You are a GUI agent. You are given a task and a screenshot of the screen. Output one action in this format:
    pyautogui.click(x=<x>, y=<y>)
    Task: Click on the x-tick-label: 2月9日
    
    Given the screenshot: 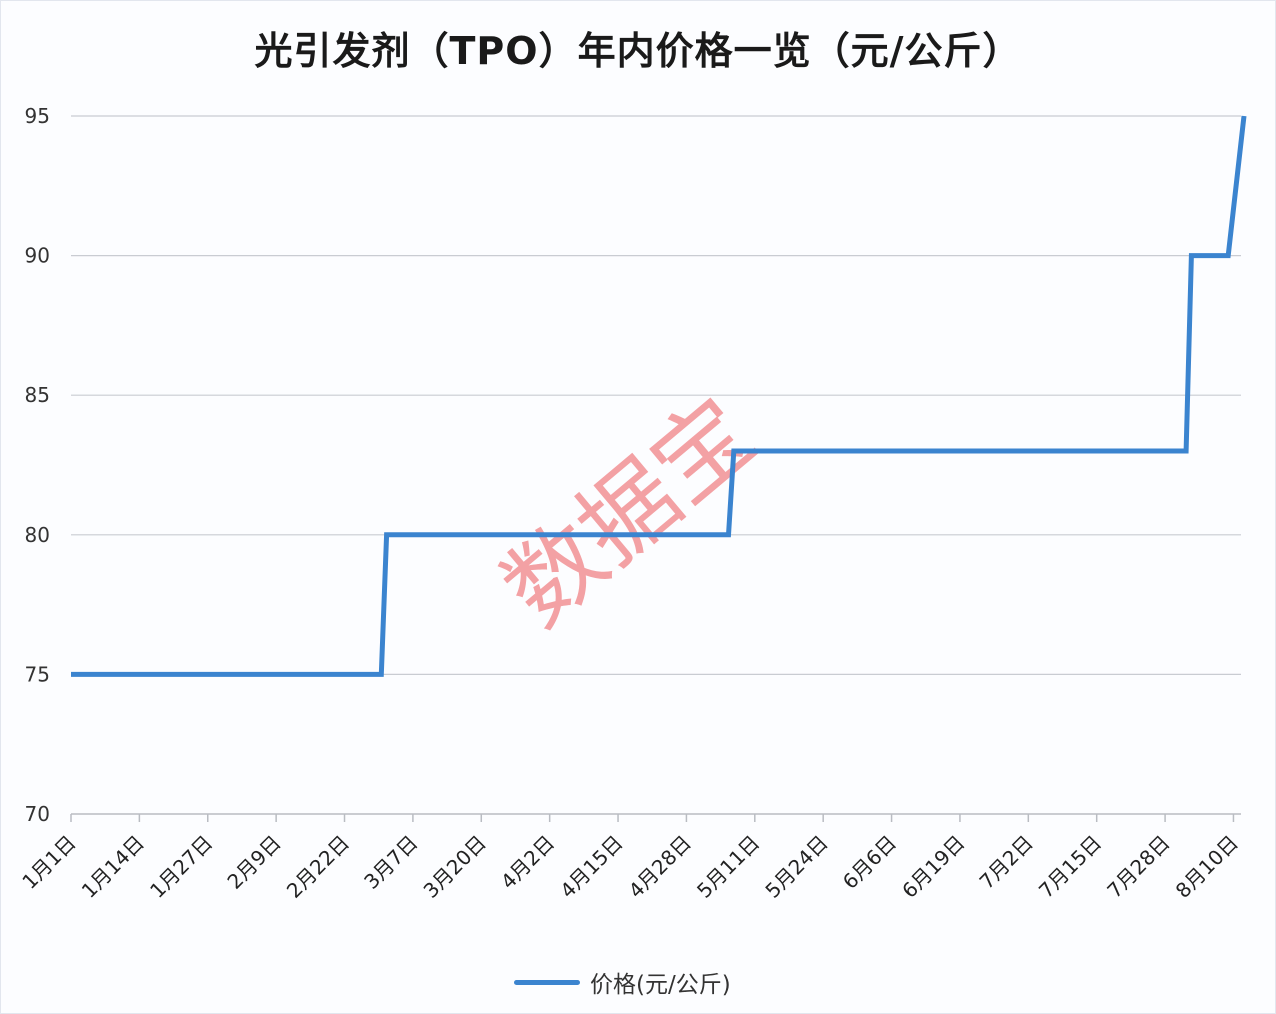 What is the action you would take?
    pyautogui.click(x=253, y=862)
    